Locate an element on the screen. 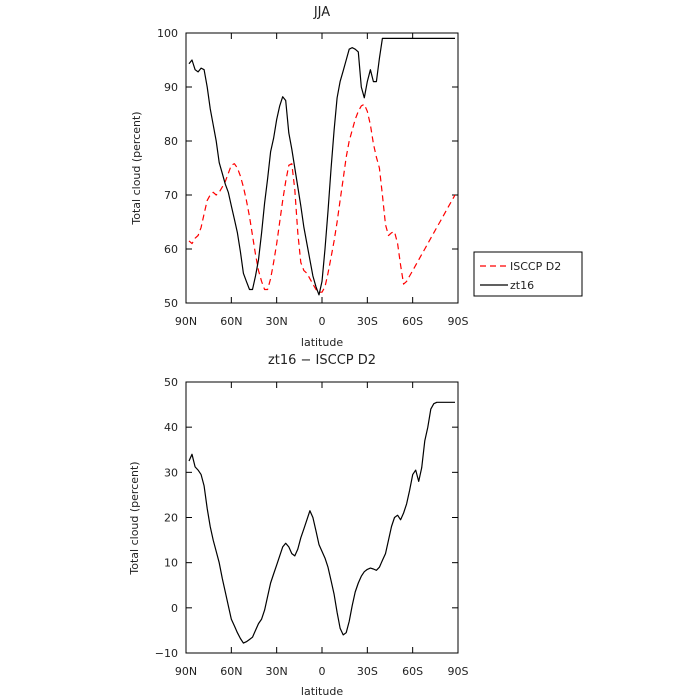 The width and height of the screenshot is (700, 700). isccp-d2-series-line is located at coordinates (322, 198).